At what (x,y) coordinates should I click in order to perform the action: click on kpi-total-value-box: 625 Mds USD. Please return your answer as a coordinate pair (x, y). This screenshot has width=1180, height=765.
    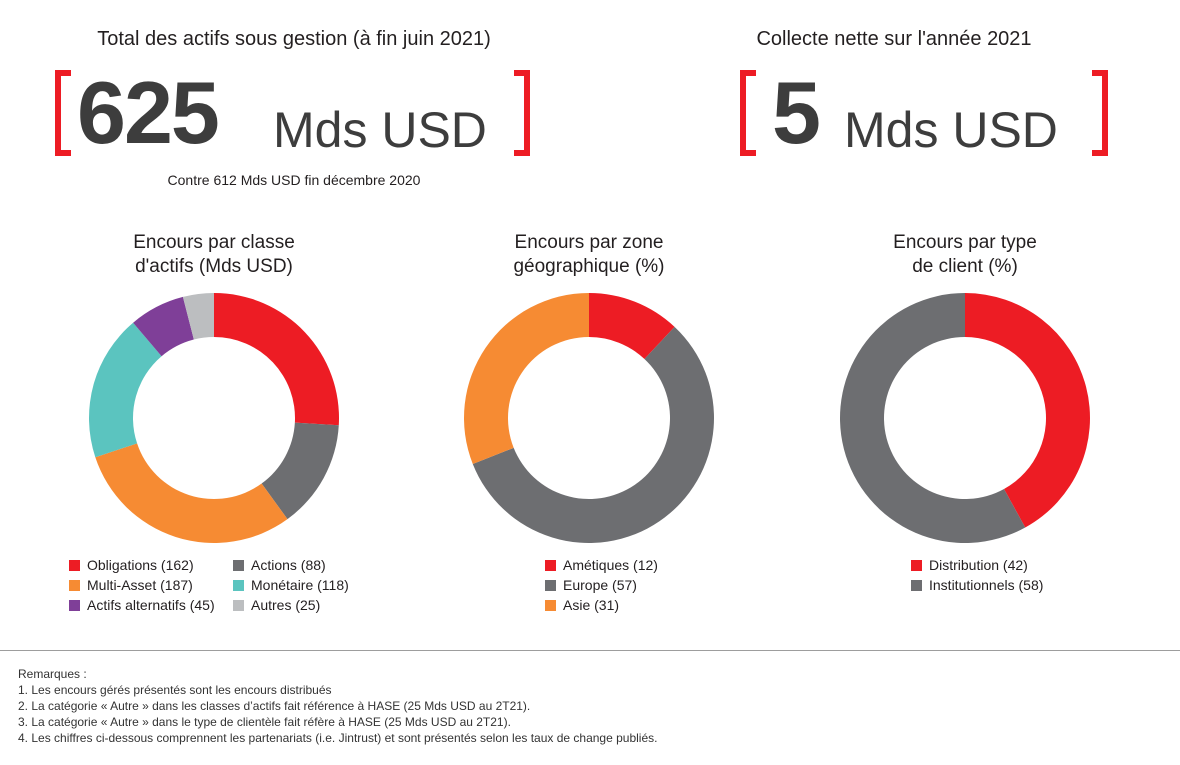
    Looking at the image, I should click on (292, 112).